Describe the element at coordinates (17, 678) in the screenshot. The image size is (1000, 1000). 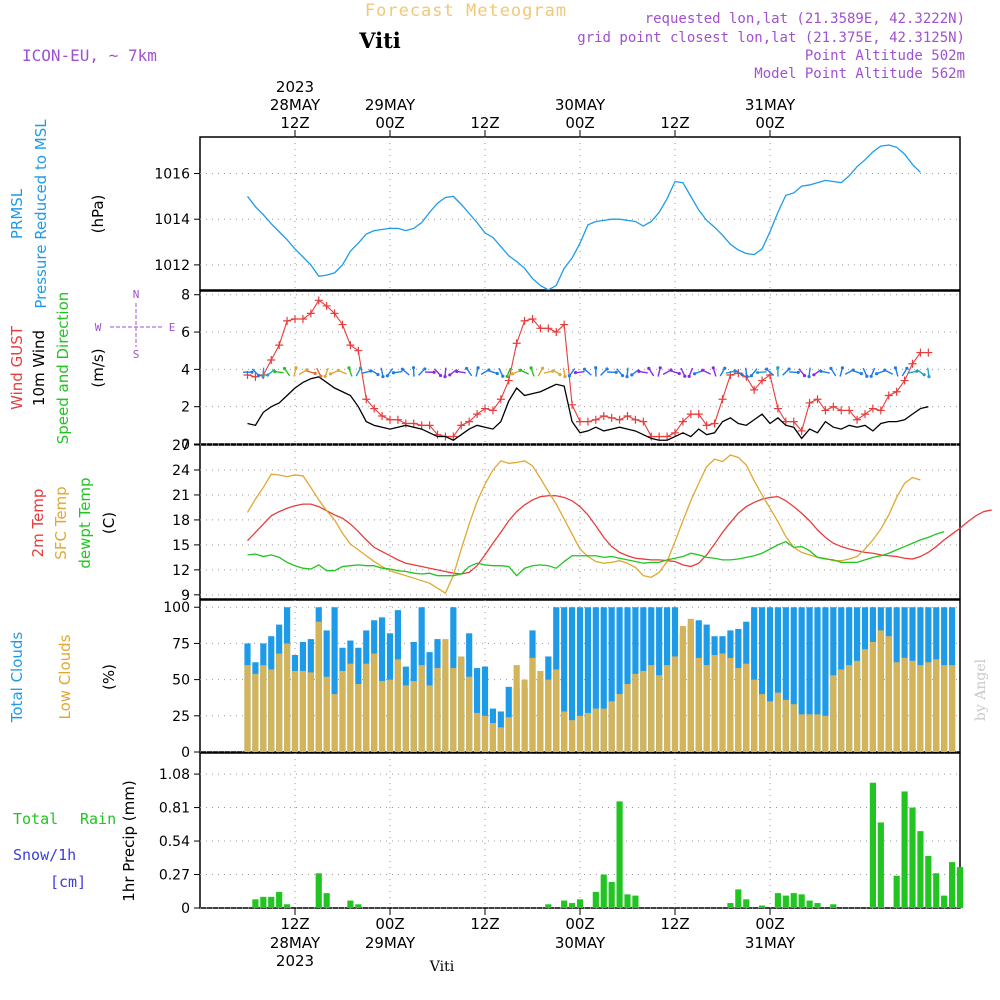
I see `total-clouds-label: Total Clouds` at that location.